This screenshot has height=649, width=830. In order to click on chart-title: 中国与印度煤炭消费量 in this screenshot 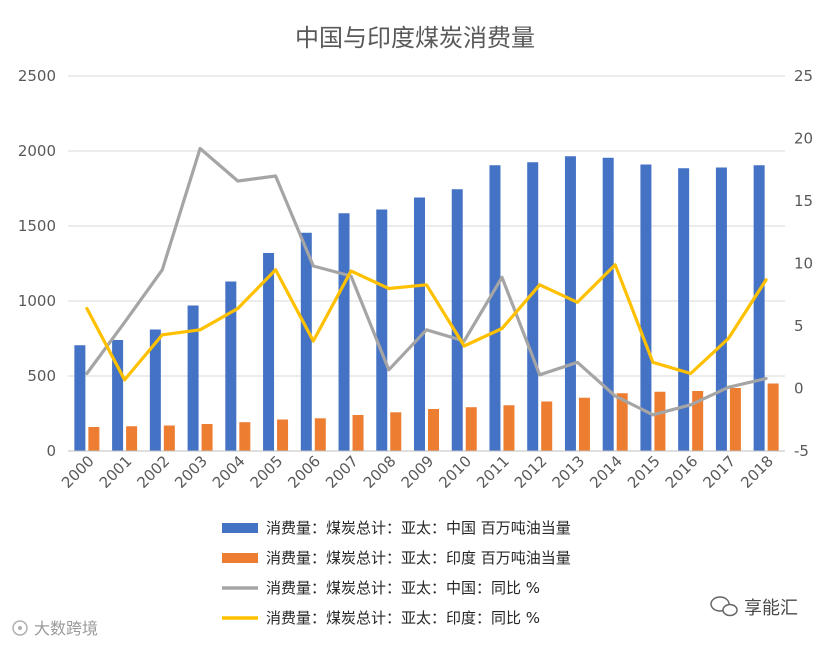, I will do `click(415, 38)`.